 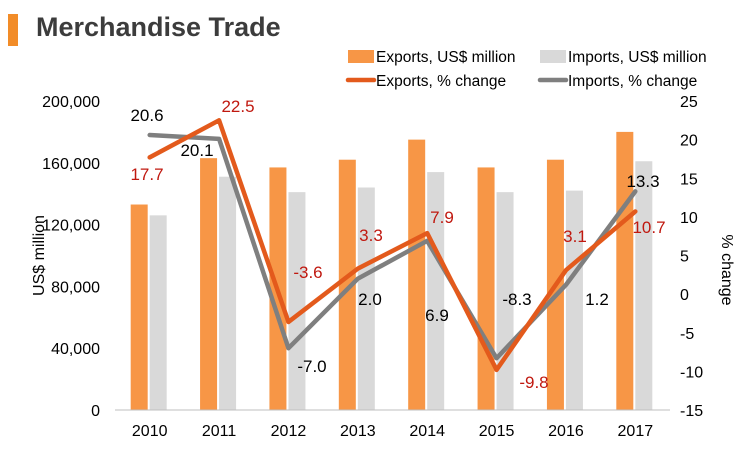 I want to click on right-axis-tick-label: 5, so click(x=684, y=257).